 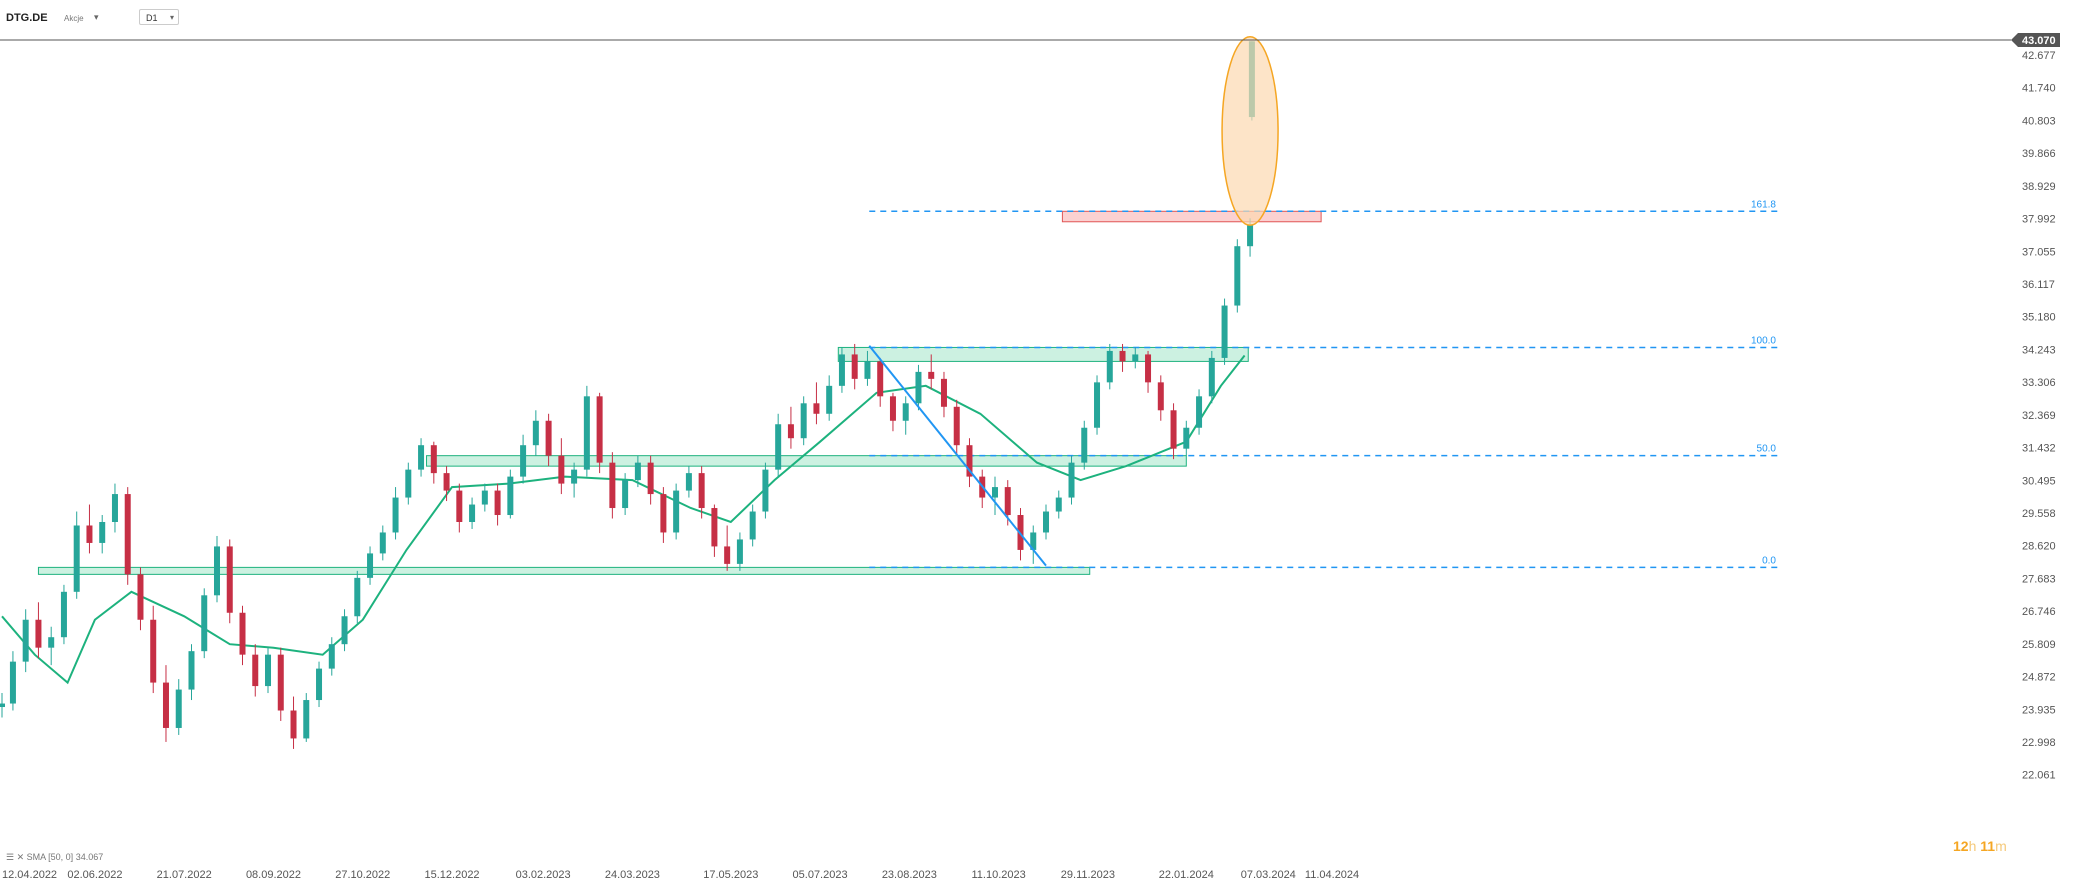 I want to click on symbol-dropdown-caret-icon: ▾, so click(x=96, y=17).